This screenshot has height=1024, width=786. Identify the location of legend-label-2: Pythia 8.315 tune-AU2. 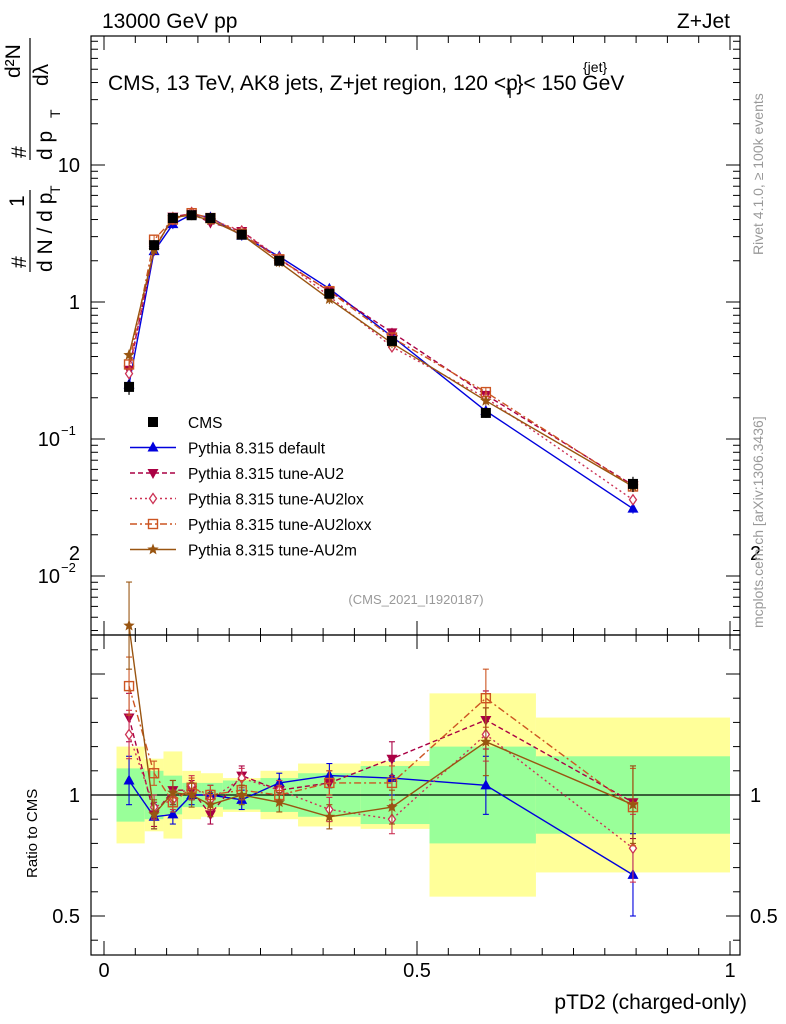
(266, 474).